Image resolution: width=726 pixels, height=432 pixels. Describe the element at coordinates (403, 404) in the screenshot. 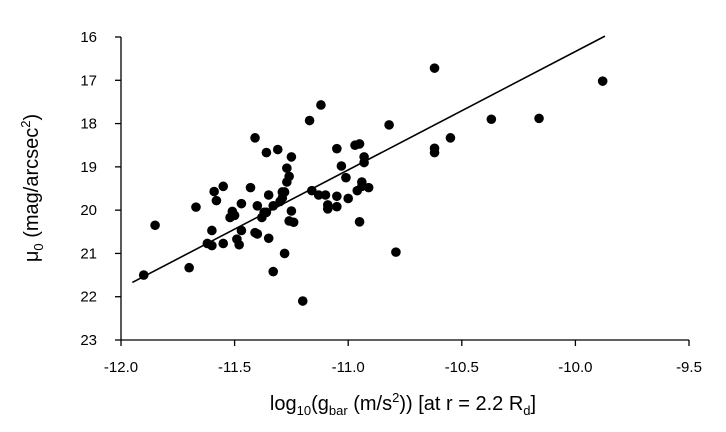

I see `x-axis-title: log10(gbar (m/s2)) [at r = 2.2 Rd]` at that location.